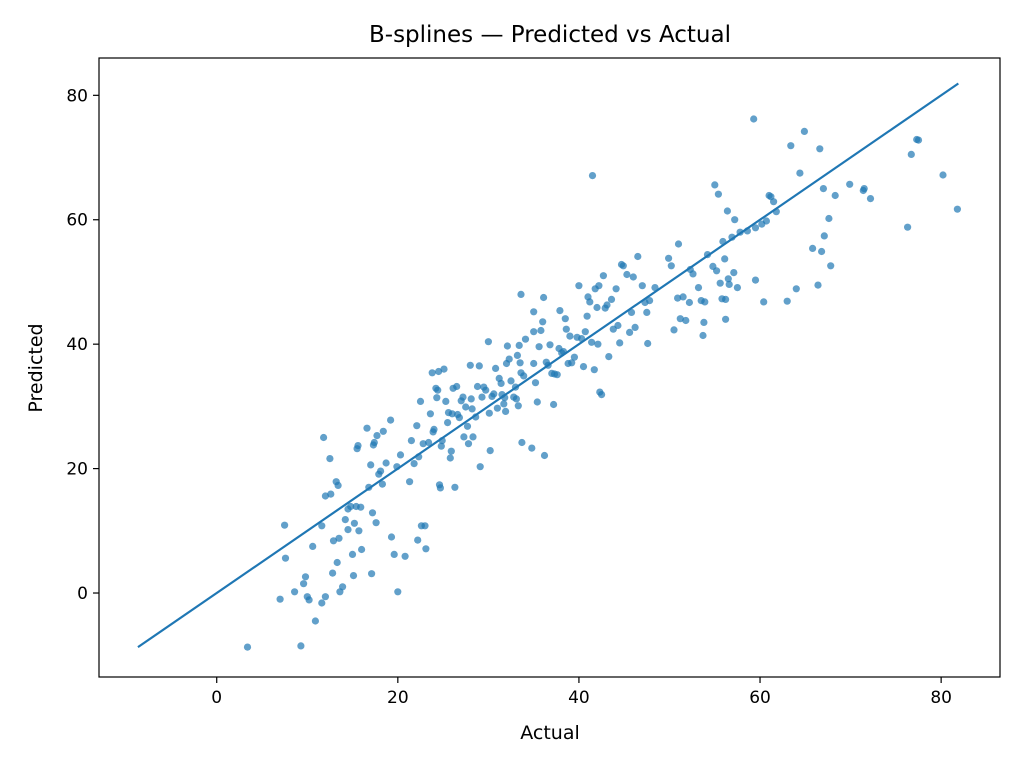 Image resolution: width=1024 pixels, height=768 pixels. I want to click on y-tick-label: 60, so click(77, 221).